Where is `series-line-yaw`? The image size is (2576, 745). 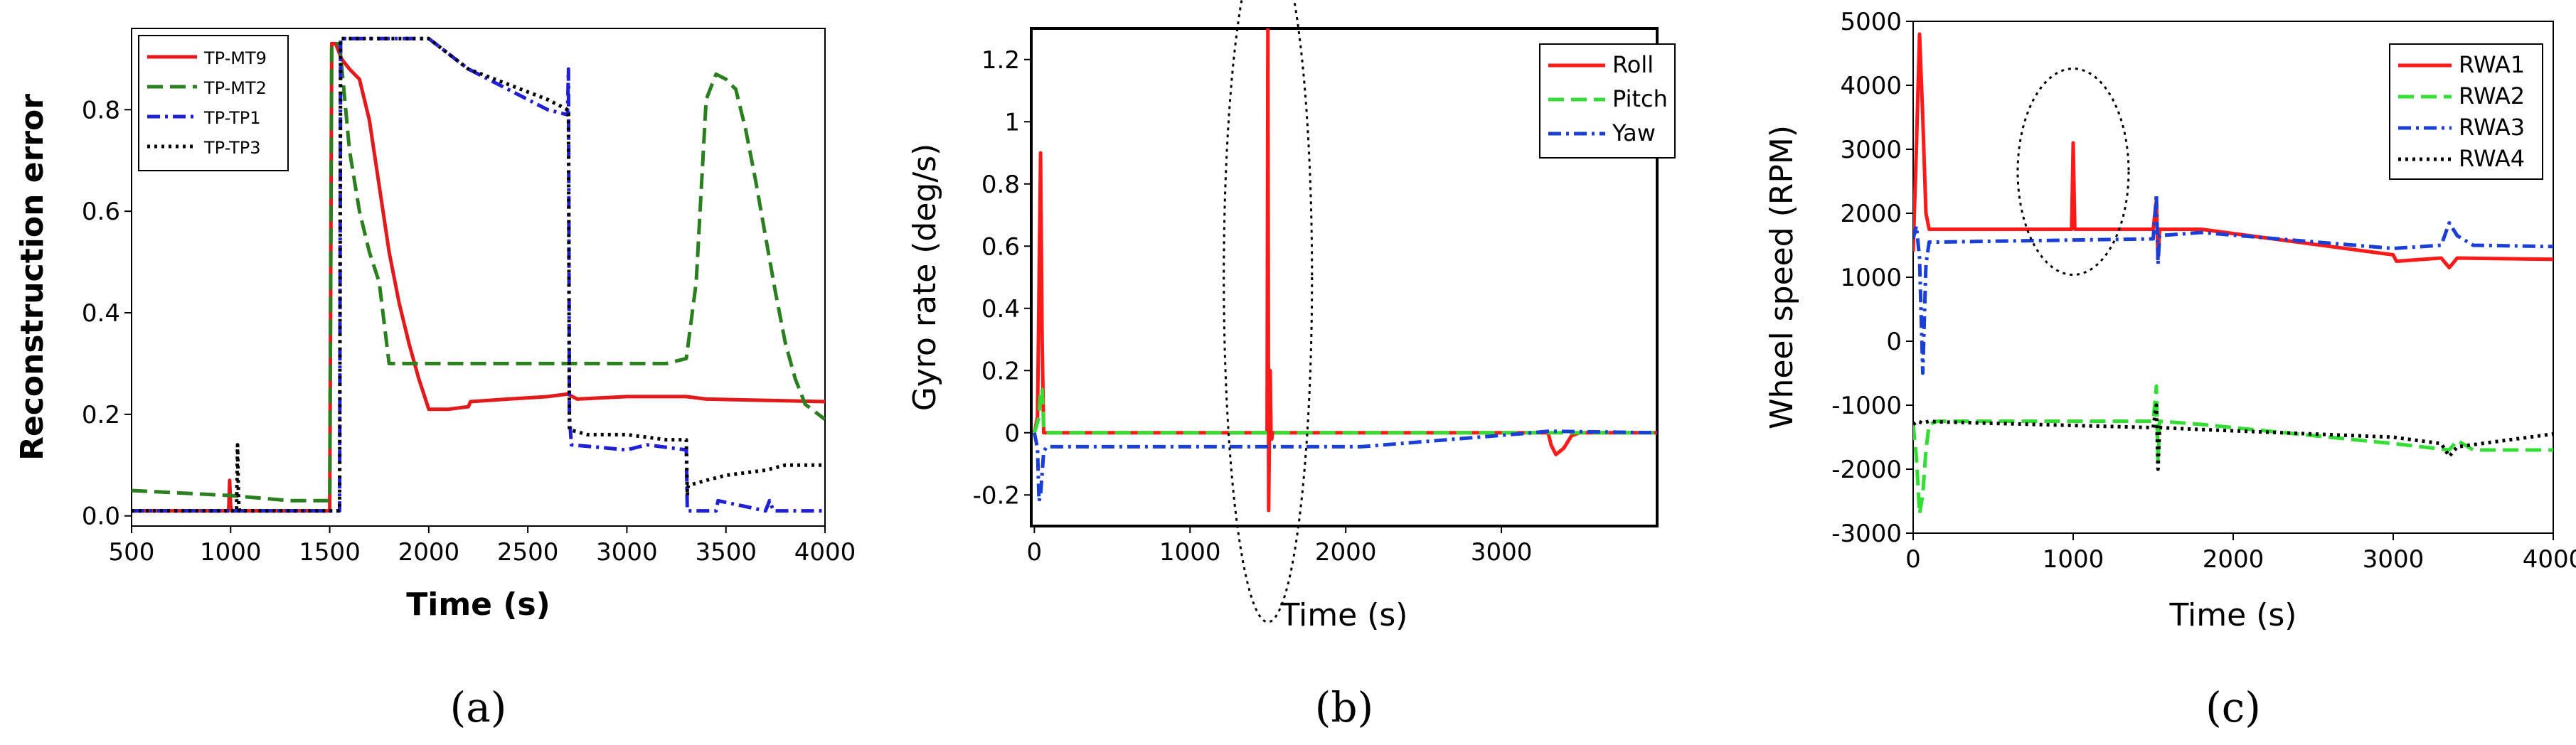
series-line-yaw is located at coordinates (1344, 466).